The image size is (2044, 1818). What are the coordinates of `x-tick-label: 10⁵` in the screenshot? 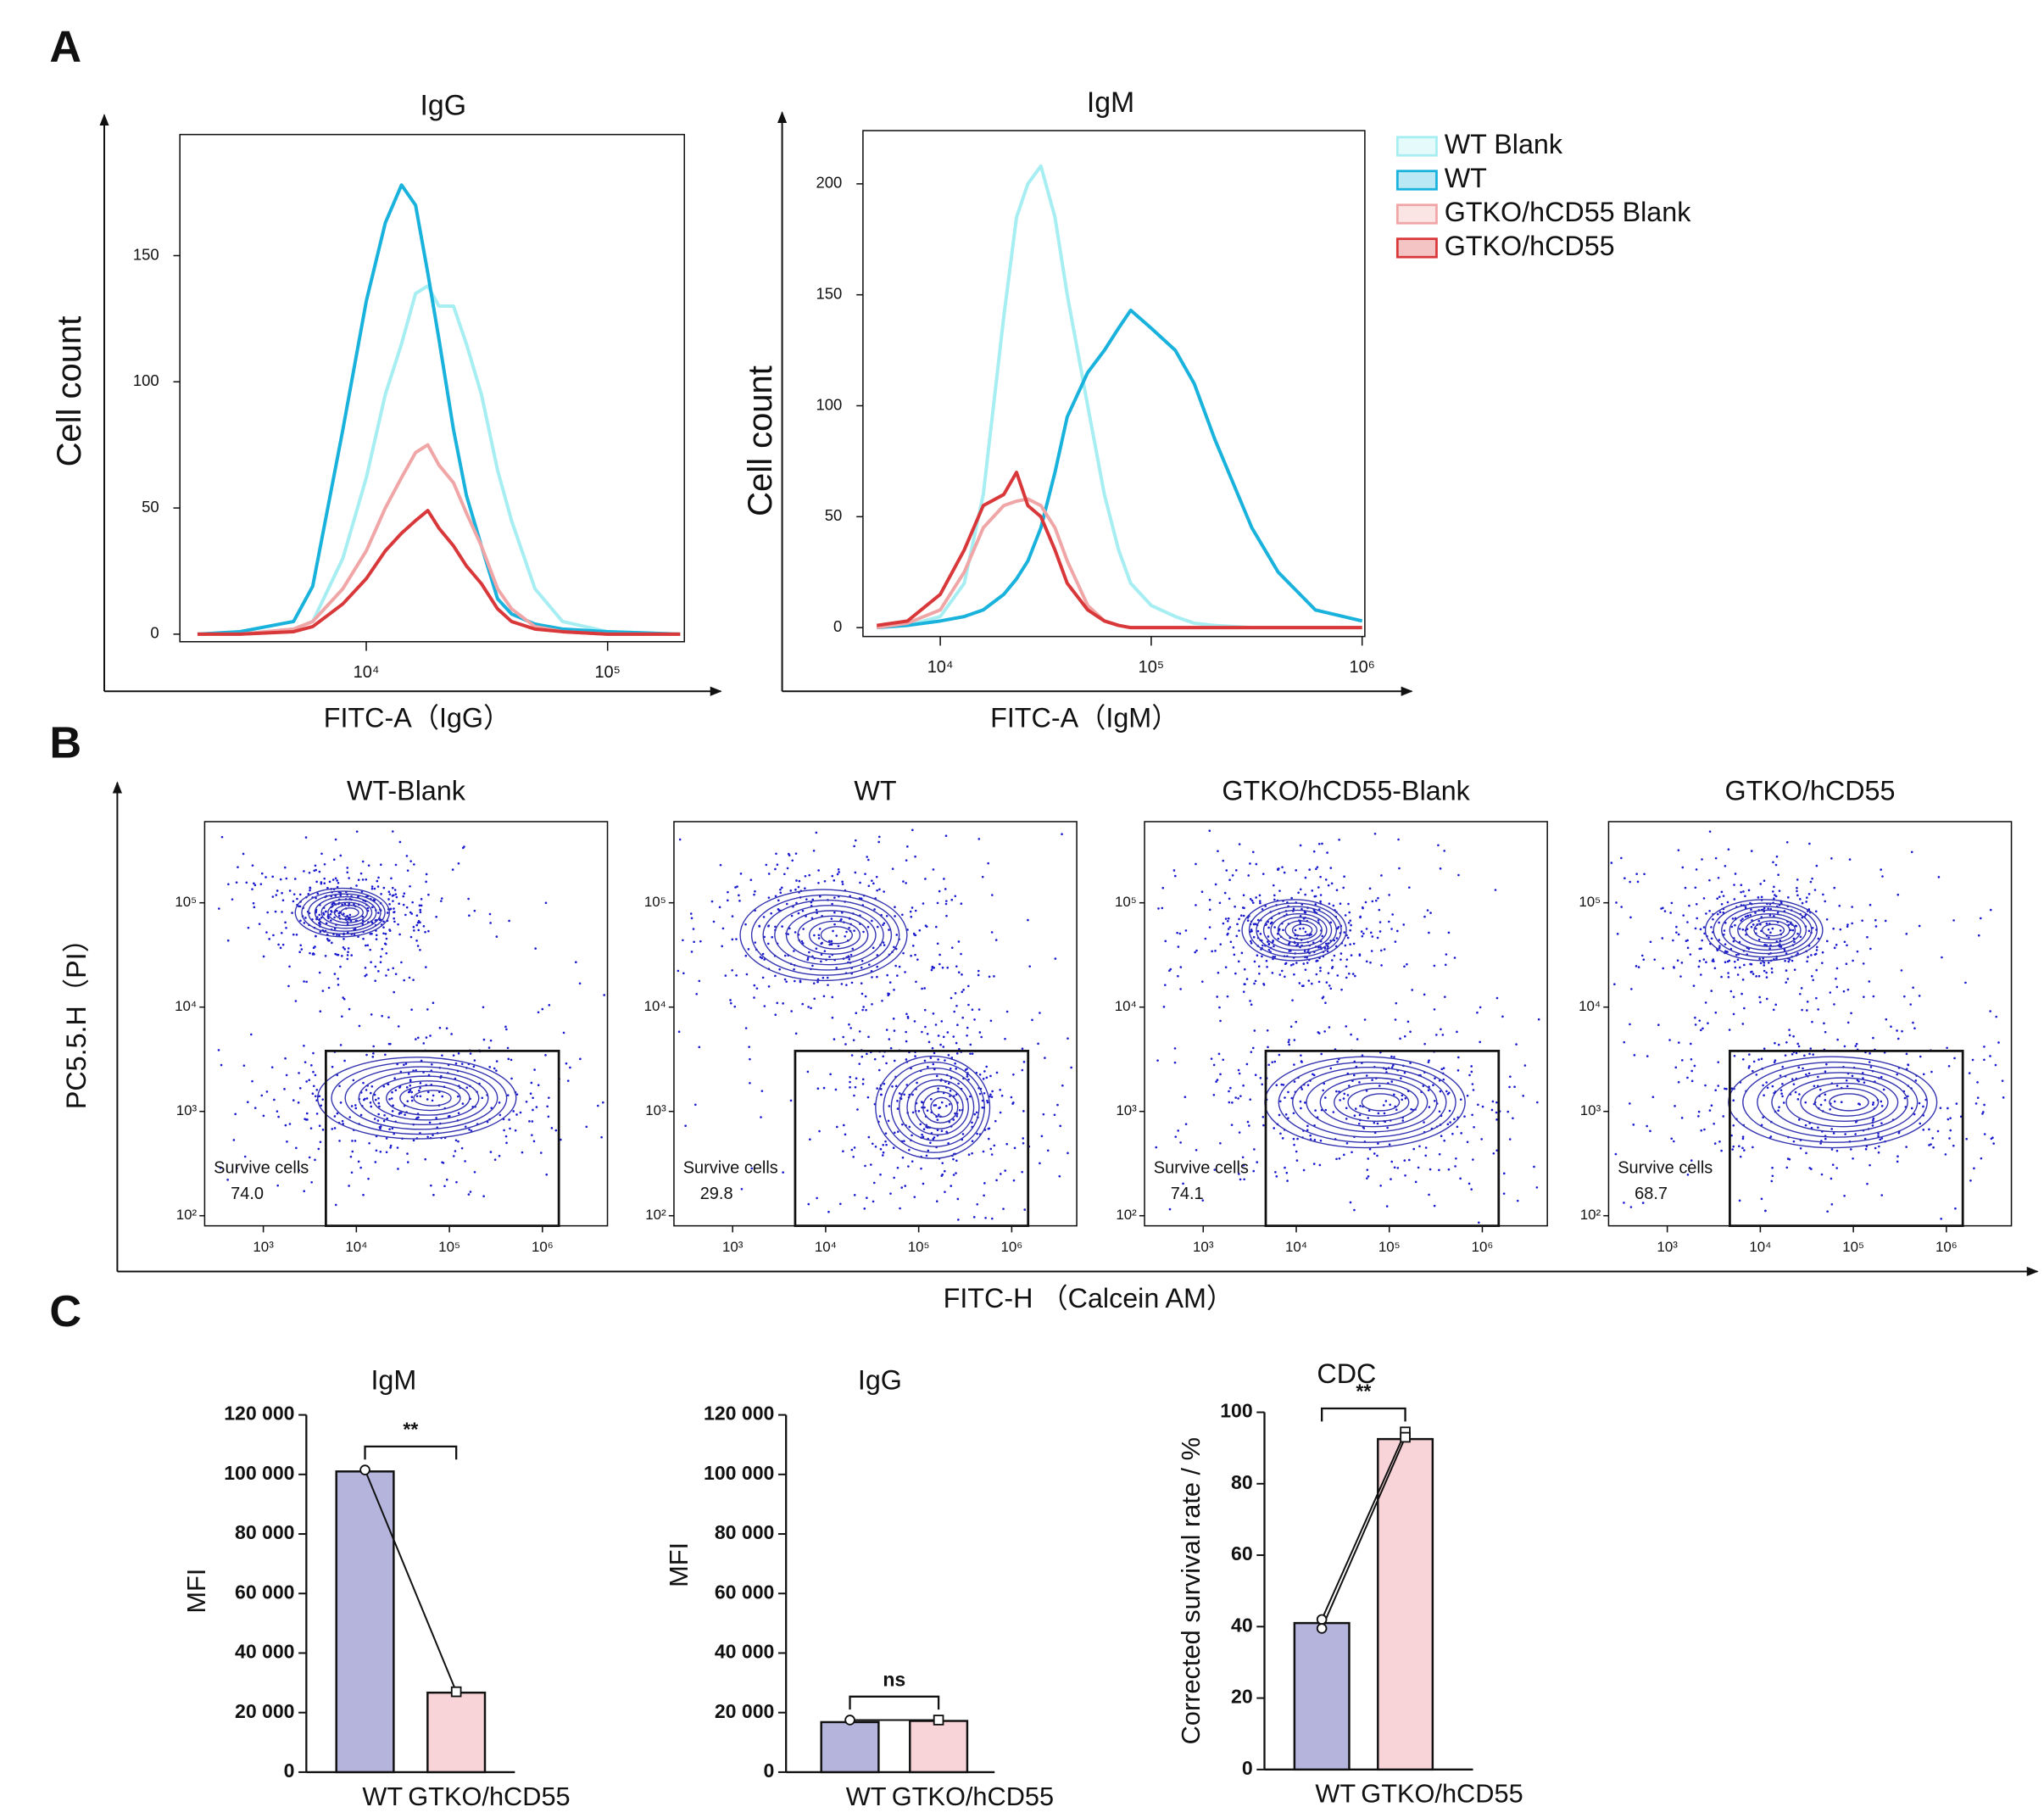 It's located at (1853, 1247).